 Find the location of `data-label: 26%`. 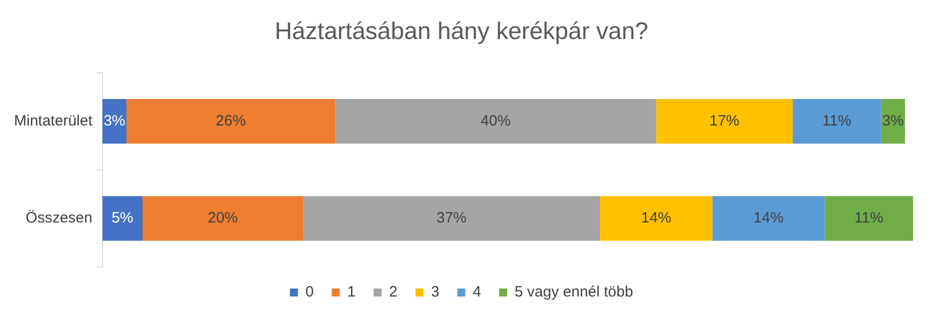

data-label: 26% is located at coordinates (231, 121).